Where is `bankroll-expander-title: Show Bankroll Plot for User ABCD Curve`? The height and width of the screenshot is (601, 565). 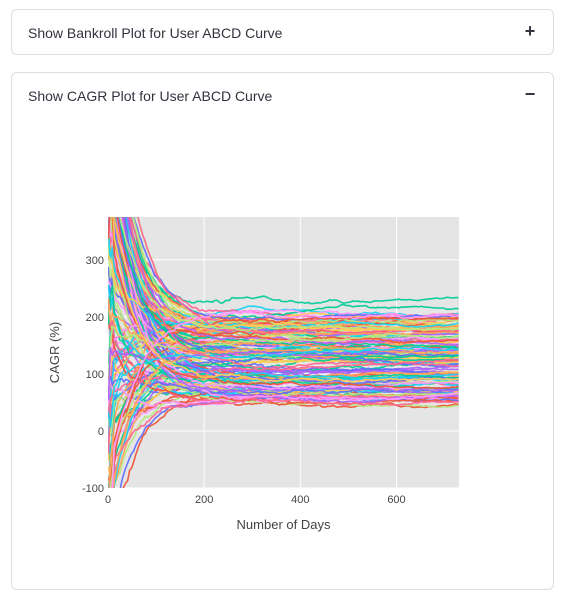 bankroll-expander-title: Show Bankroll Plot for User ABCD Curve is located at coordinates (155, 33).